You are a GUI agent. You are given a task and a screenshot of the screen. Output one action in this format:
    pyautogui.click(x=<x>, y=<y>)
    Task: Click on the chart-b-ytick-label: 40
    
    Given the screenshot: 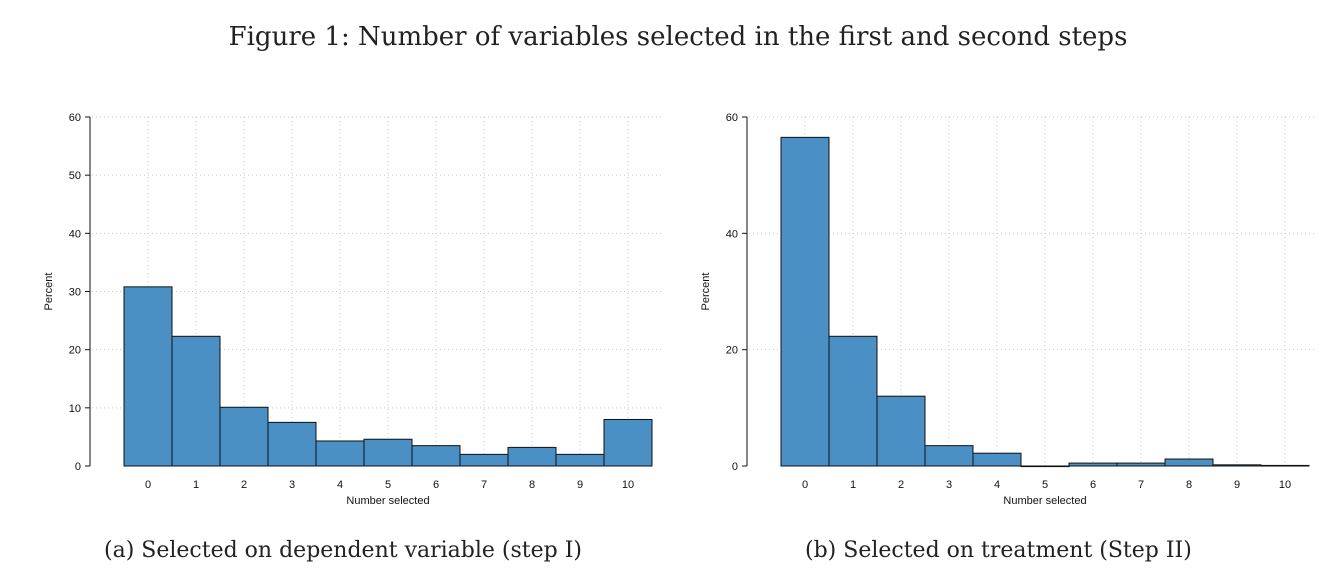 What is the action you would take?
    pyautogui.click(x=732, y=234)
    